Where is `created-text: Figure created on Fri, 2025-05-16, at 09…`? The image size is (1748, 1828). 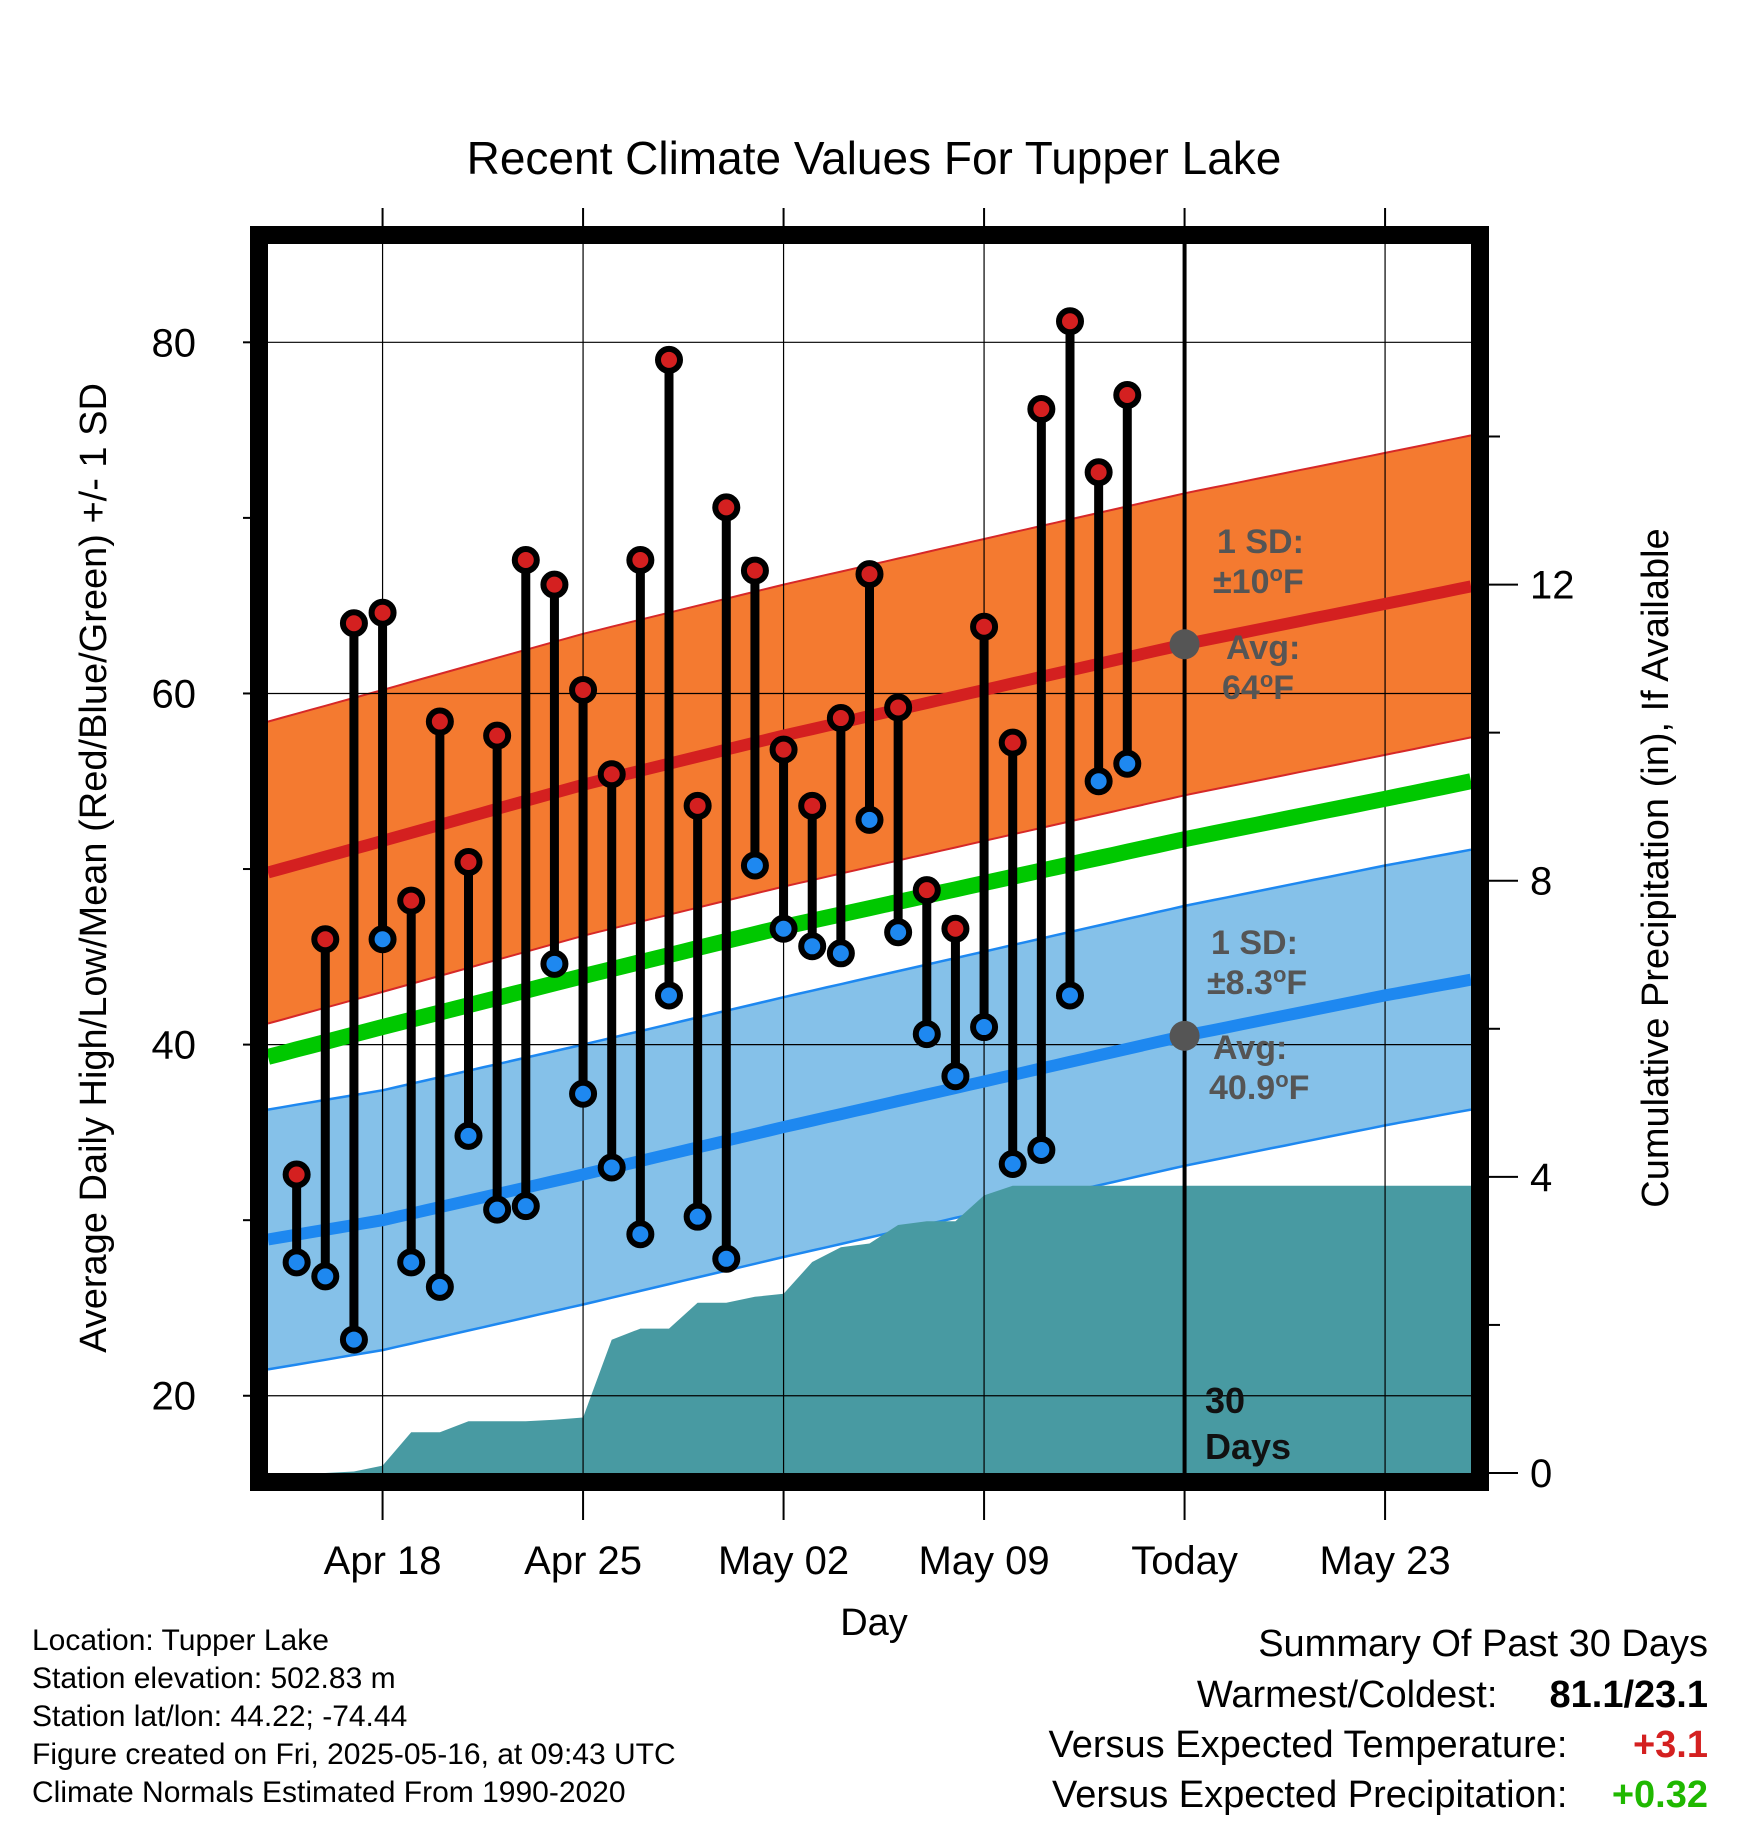 created-text: Figure created on Fri, 2025-05-16, at 09… is located at coordinates (354, 1754).